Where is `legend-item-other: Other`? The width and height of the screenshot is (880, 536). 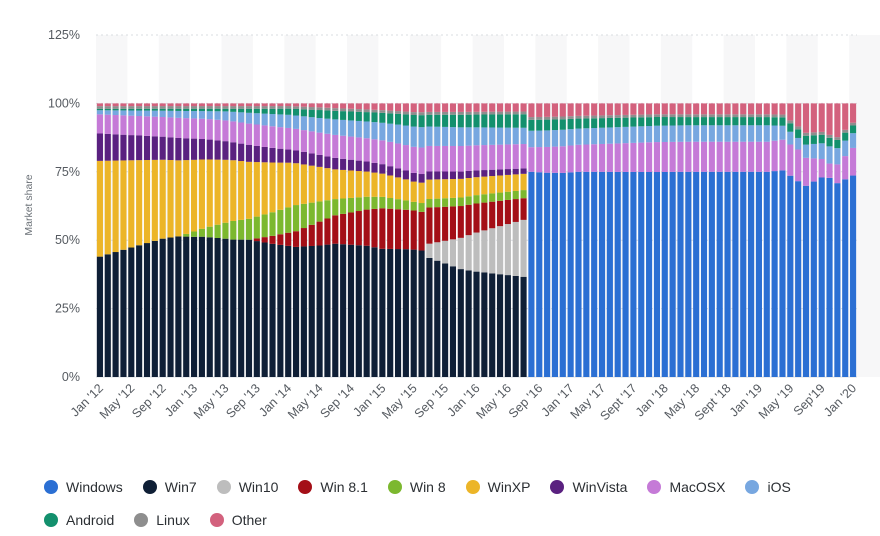 legend-item-other: Other is located at coordinates (238, 520).